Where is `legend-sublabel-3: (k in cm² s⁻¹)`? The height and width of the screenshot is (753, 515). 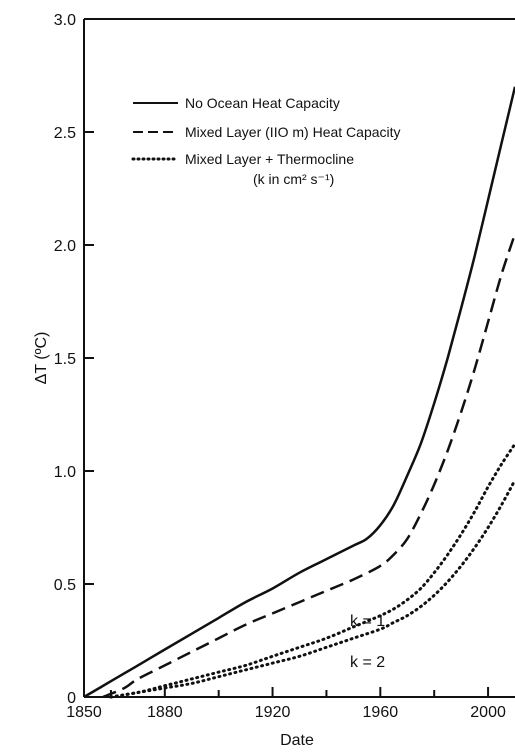 legend-sublabel-3: (k in cm² s⁻¹) is located at coordinates (293, 179).